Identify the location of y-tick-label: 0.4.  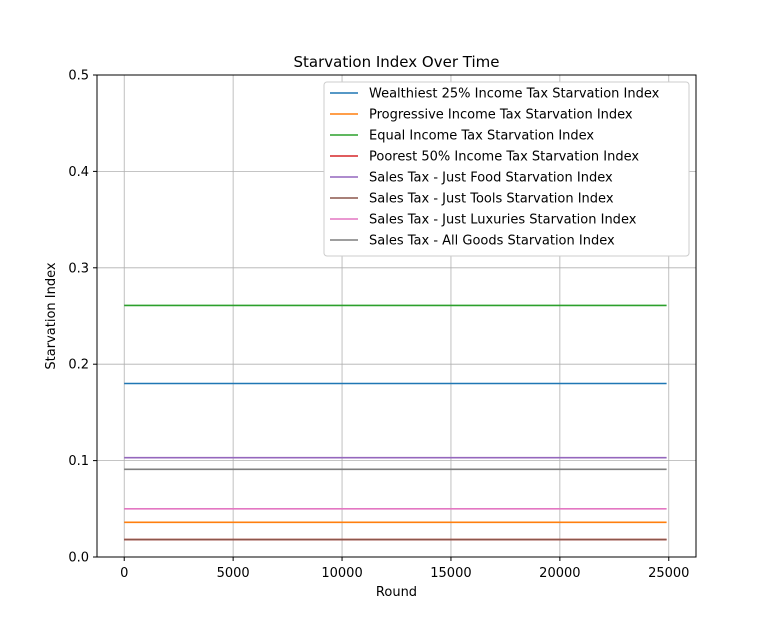
(78, 172).